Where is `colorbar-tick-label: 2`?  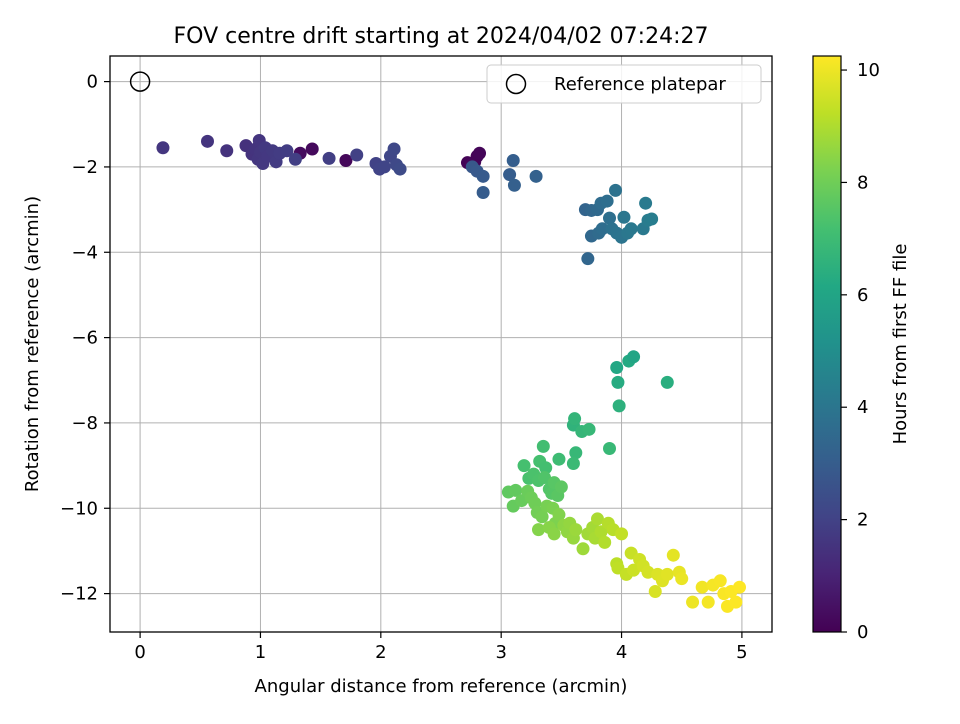
colorbar-tick-label: 2 is located at coordinates (862, 520).